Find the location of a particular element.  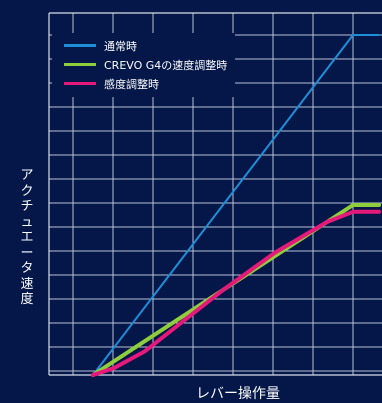

legend-label-sensitivity: 感度調整時 is located at coordinates (131, 84).